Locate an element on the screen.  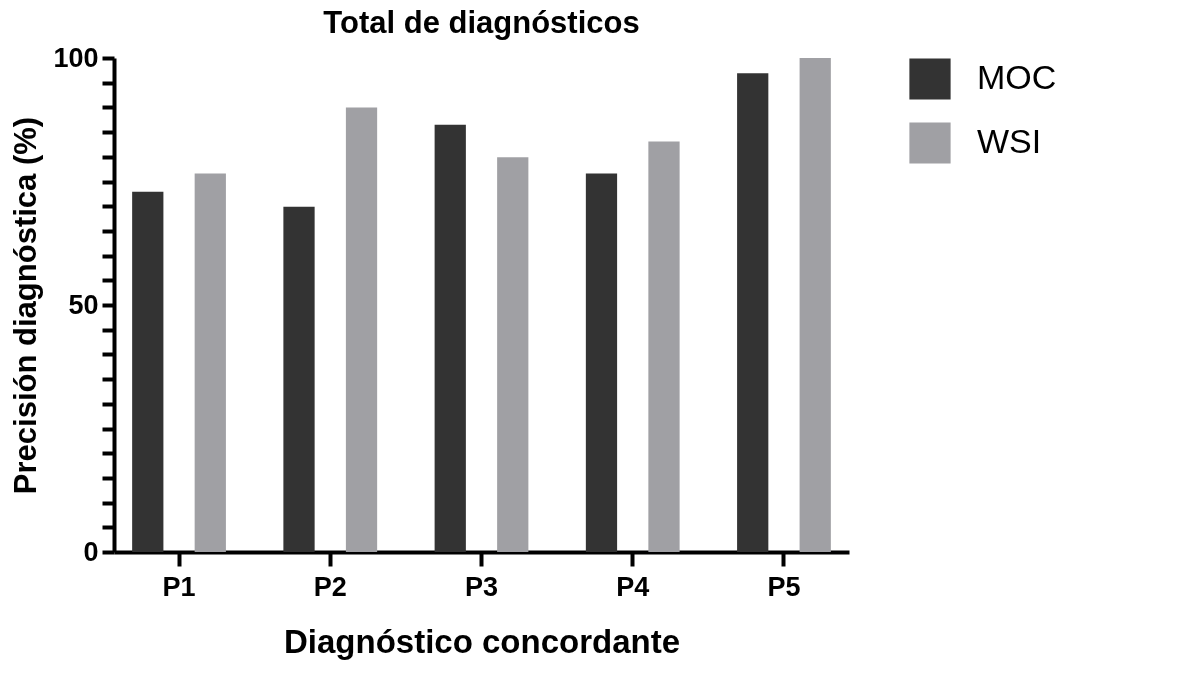
x-tick-label: P5 is located at coordinates (784, 586).